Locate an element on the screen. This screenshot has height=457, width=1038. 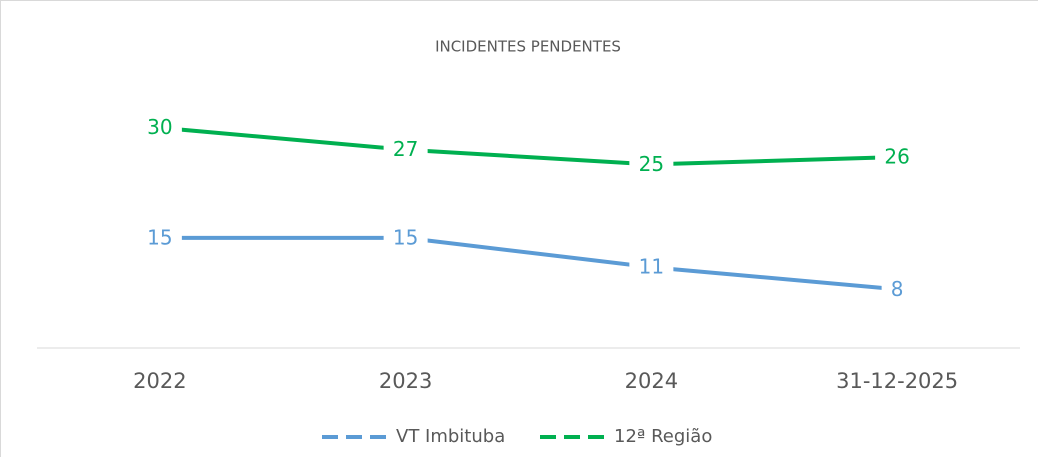
data-label: 26 is located at coordinates (896, 157).